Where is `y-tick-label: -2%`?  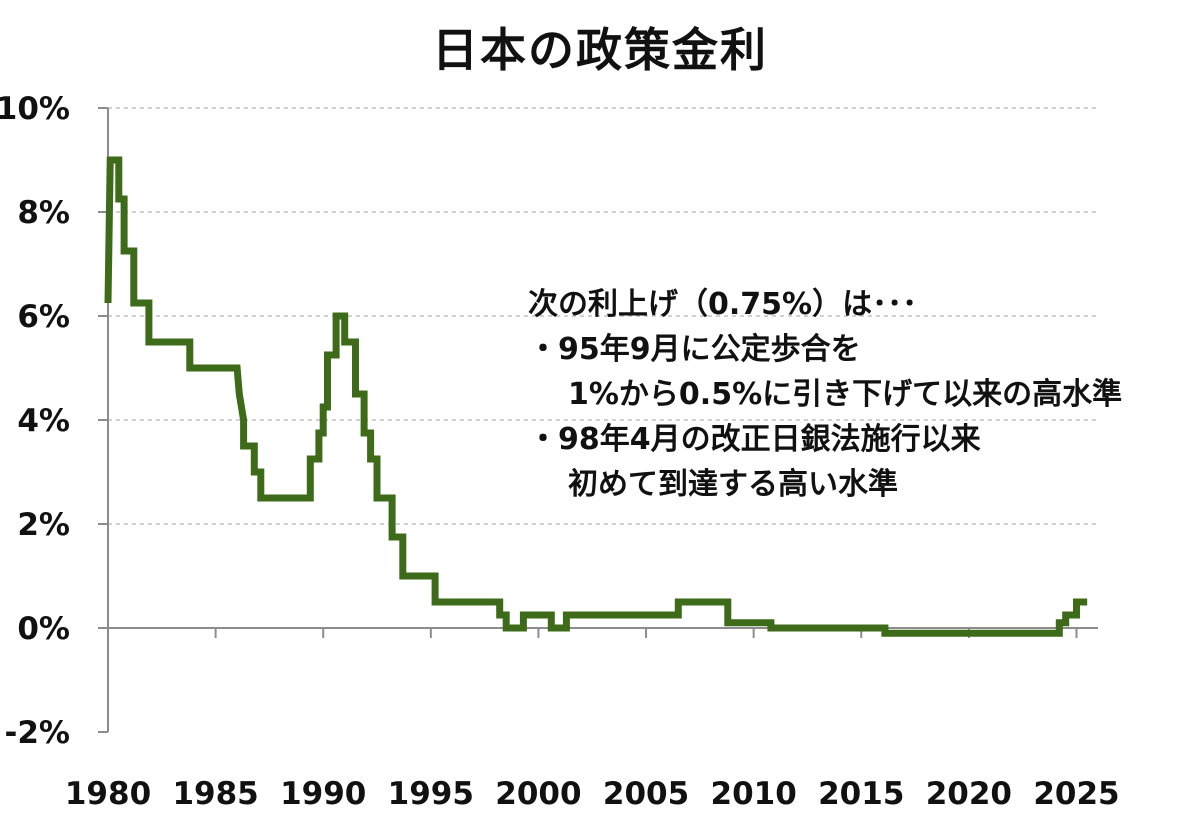
y-tick-label: -2% is located at coordinates (38, 733).